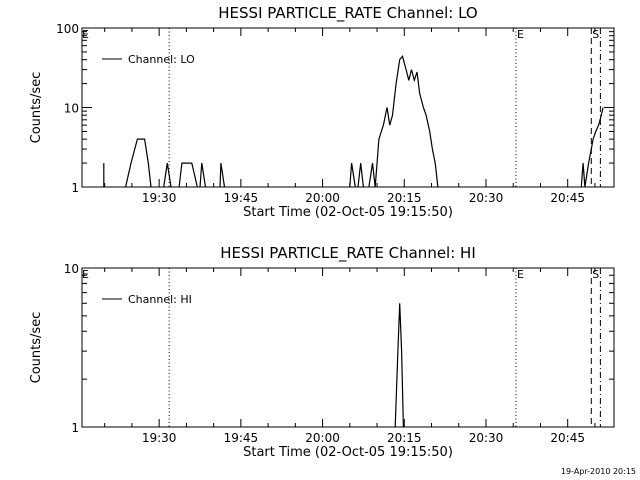 This screenshot has width=640, height=480. What do you see at coordinates (404, 438) in the screenshot?
I see `panel2-x-tick-label: 20:15` at bounding box center [404, 438].